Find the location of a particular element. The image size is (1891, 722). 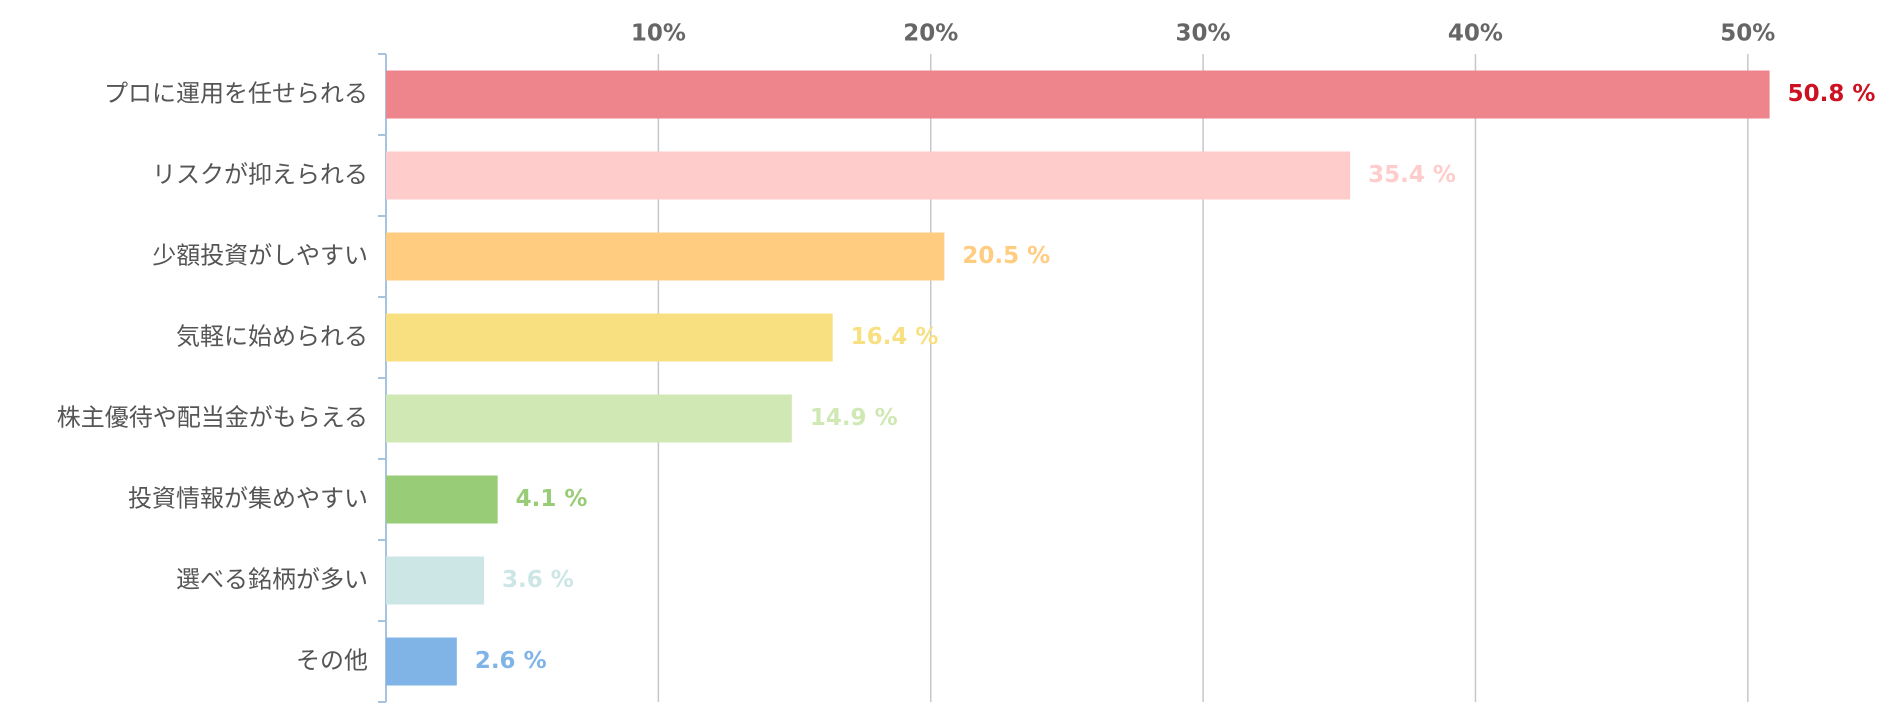

category-label: 株主優待や配当金がもらえる is located at coordinates (212, 418).